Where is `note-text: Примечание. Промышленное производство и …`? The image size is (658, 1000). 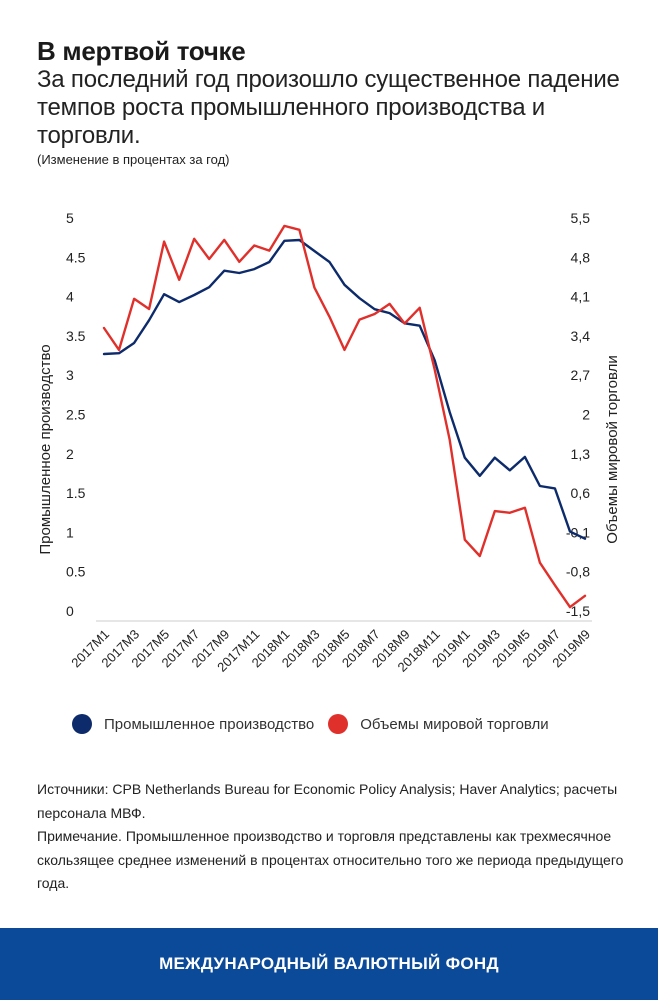 note-text: Примечание. Промышленное производство и … is located at coordinates (330, 859).